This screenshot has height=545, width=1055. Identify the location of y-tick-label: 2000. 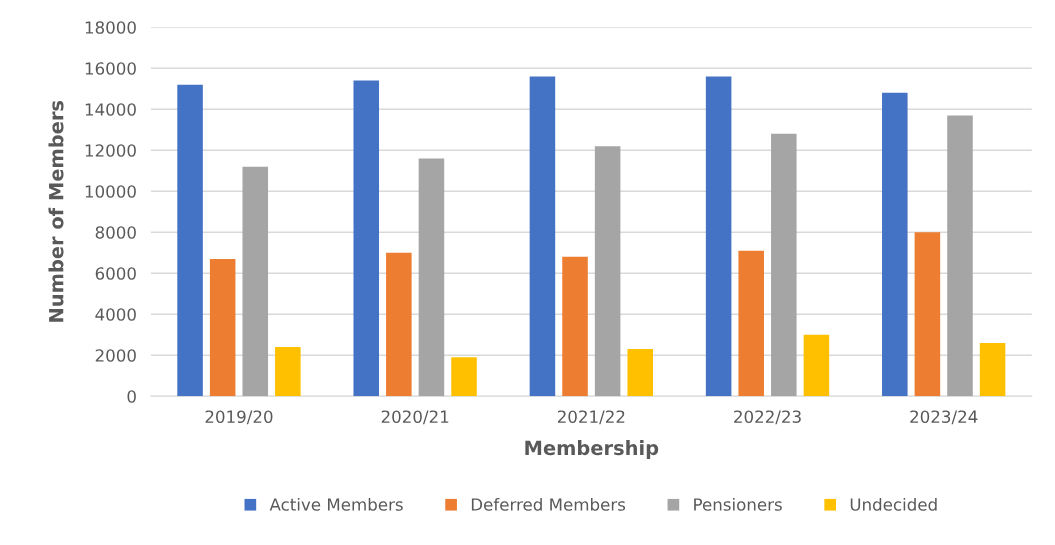
(115, 355).